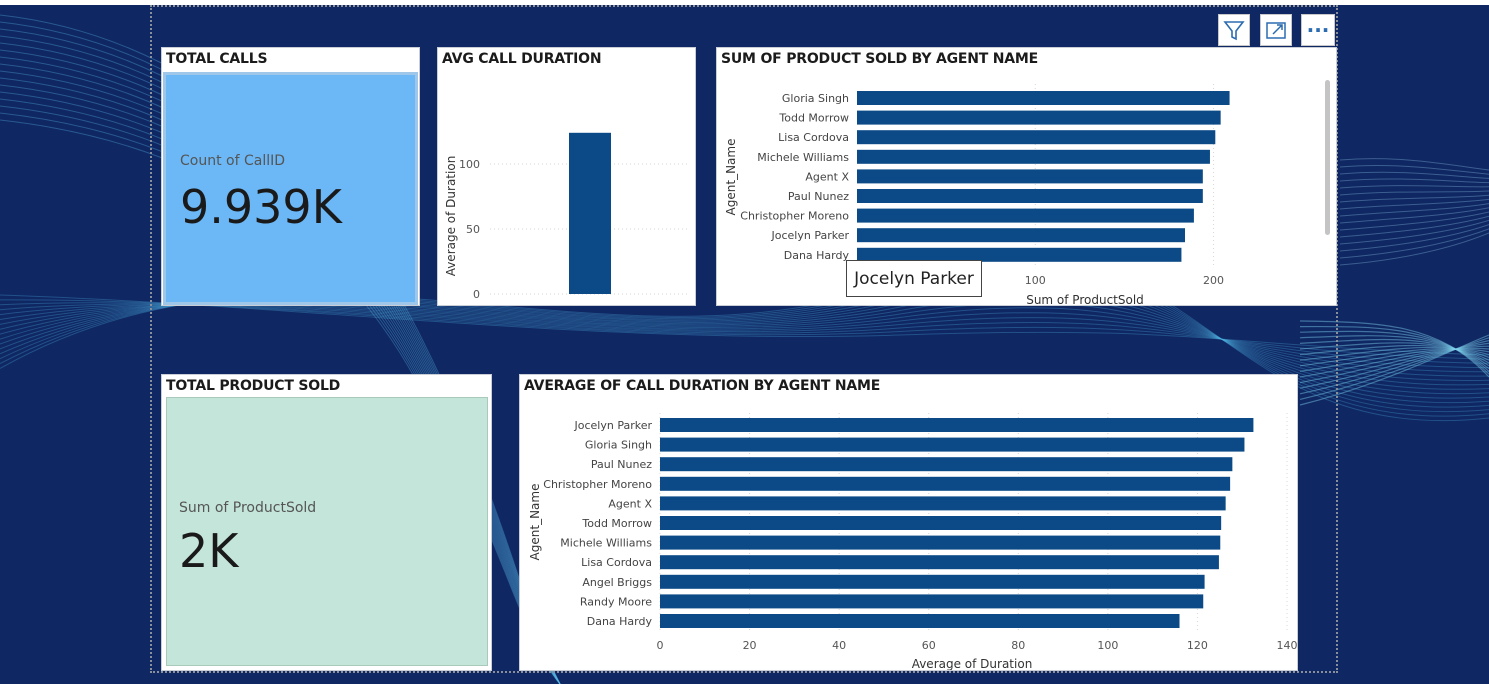  I want to click on card-title: SUM OF PRODUCT SOLD BY AGENT NAME, so click(880, 59).